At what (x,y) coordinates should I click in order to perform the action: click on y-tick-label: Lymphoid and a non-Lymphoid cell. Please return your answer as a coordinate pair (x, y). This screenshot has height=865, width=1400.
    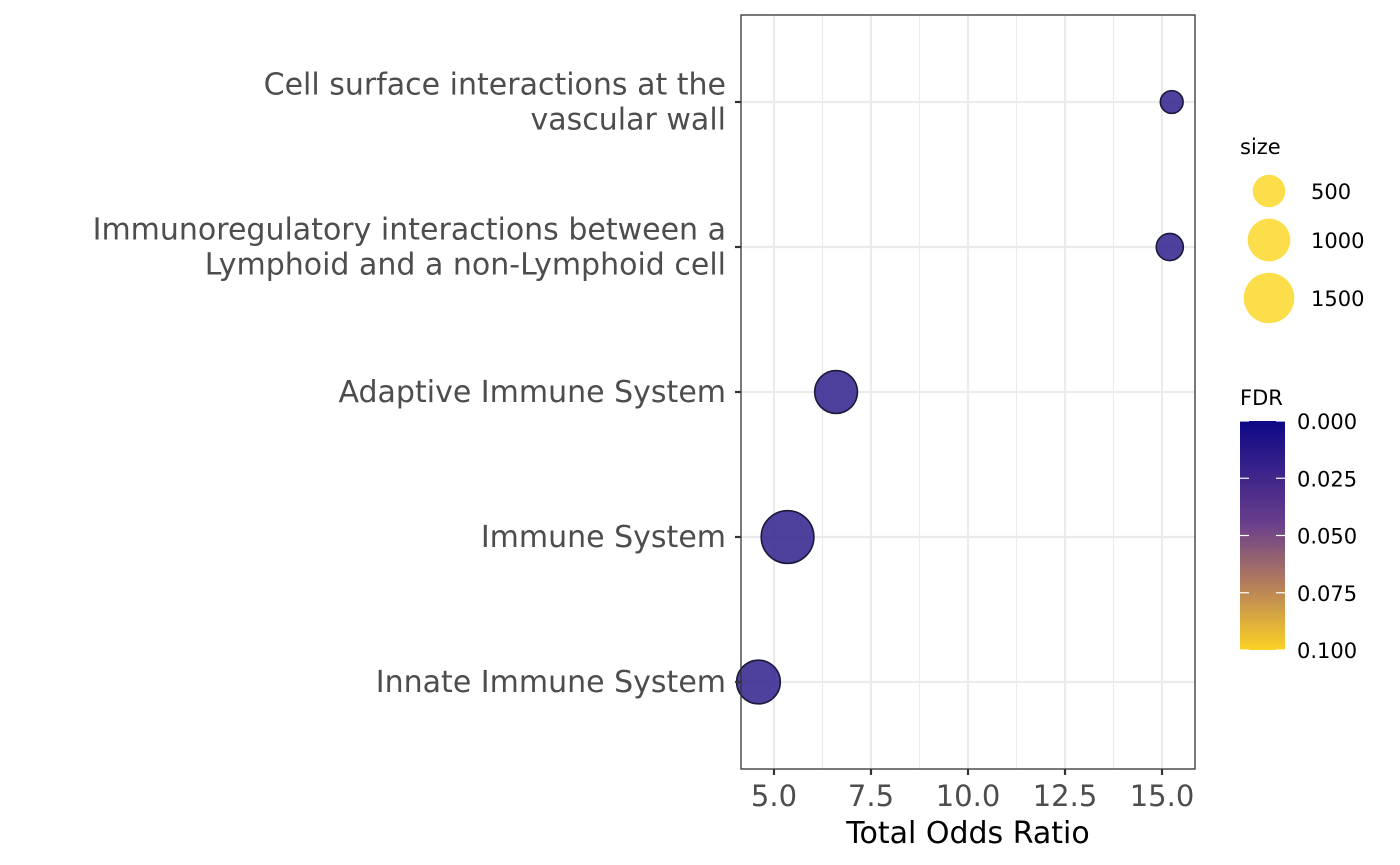
    Looking at the image, I should click on (465, 265).